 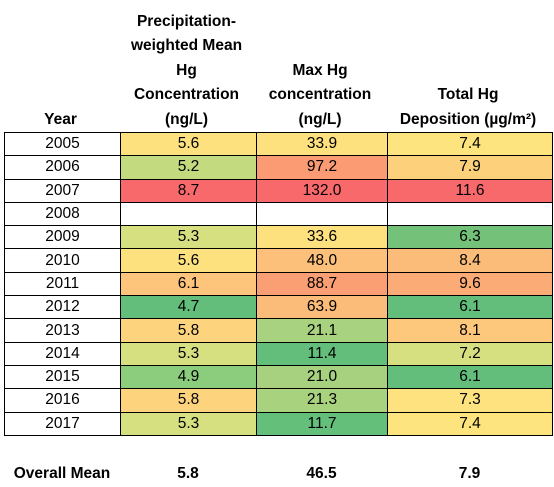 What do you see at coordinates (60, 119) in the screenshot?
I see `header-year-label: Year` at bounding box center [60, 119].